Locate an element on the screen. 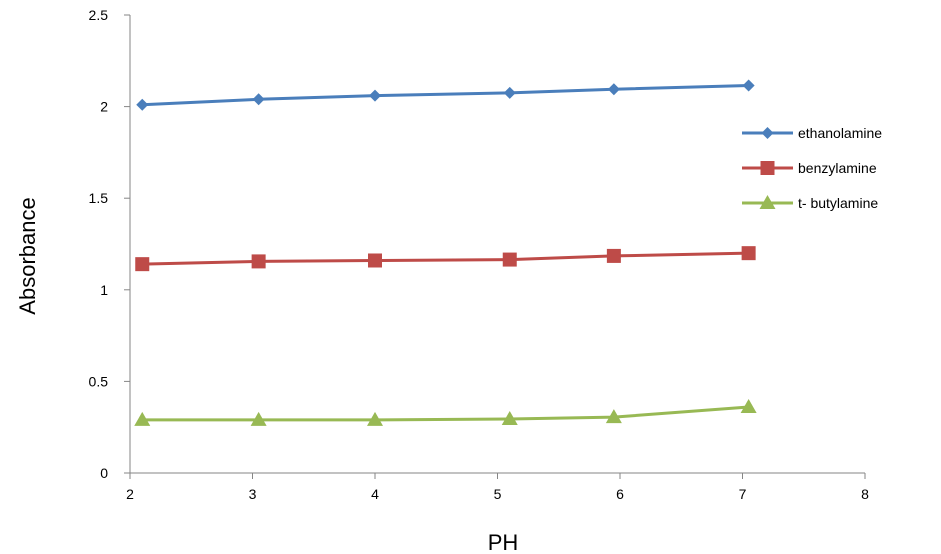  x-axis-title: PH is located at coordinates (503, 542).